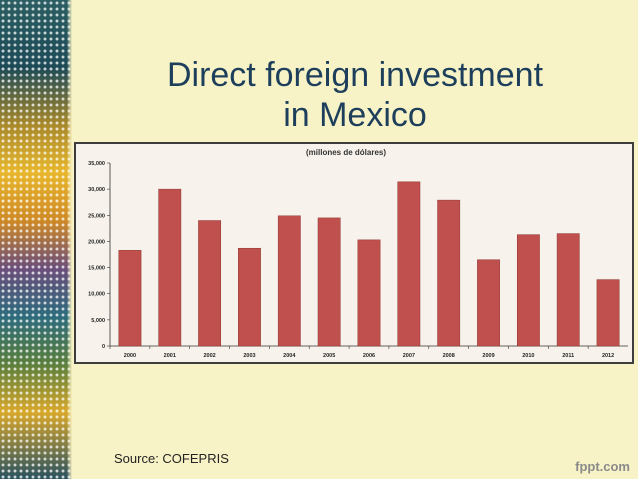  I want to click on x-tick-label: 2000, so click(130, 356).